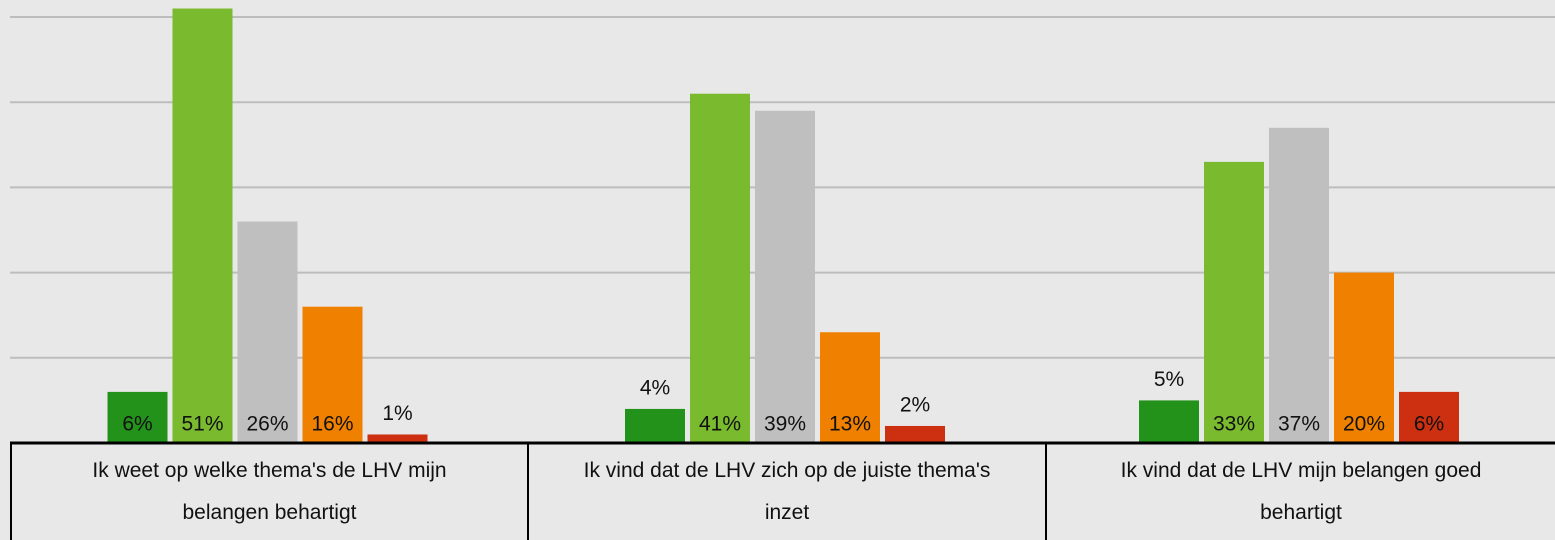  Describe the element at coordinates (1234, 424) in the screenshot. I see `value-label: 33%` at that location.